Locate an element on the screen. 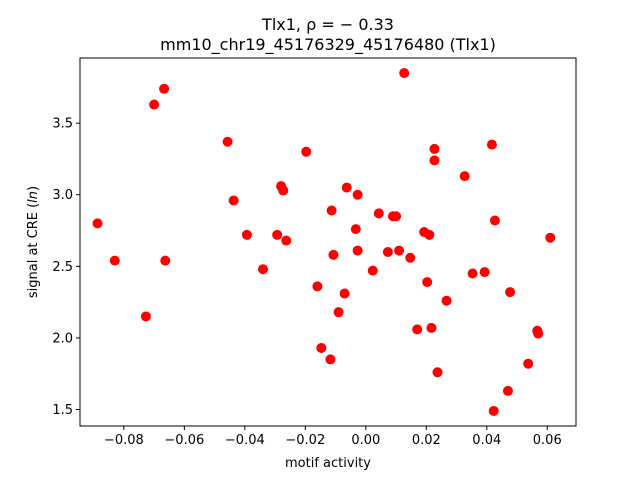 The width and height of the screenshot is (640, 480). x-tick-label: −0.06 is located at coordinates (184, 440).